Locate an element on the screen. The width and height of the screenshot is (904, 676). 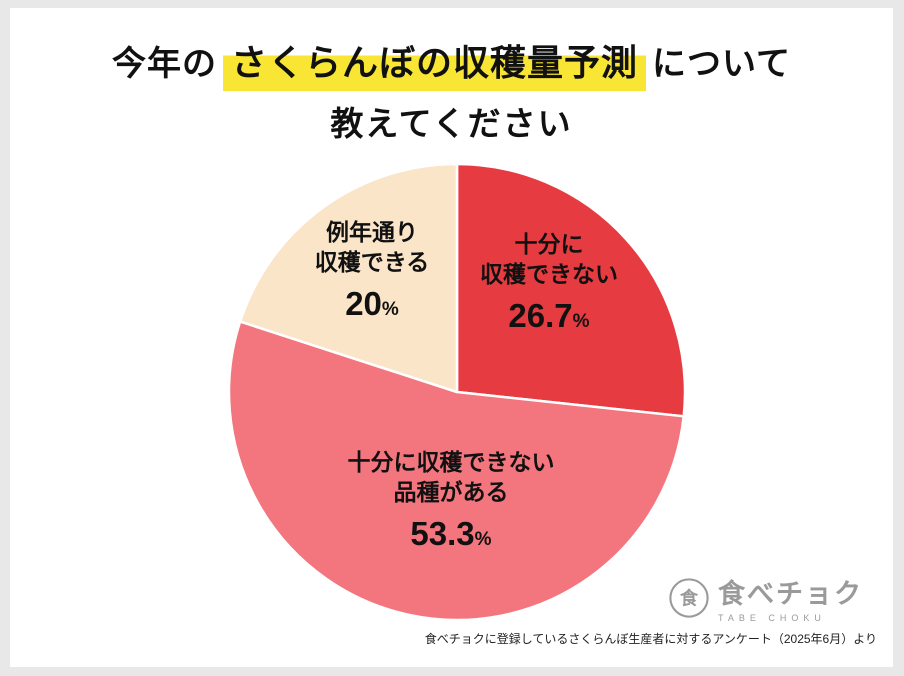
survey-title-line2: 教えてください is located at coordinates (451, 123).